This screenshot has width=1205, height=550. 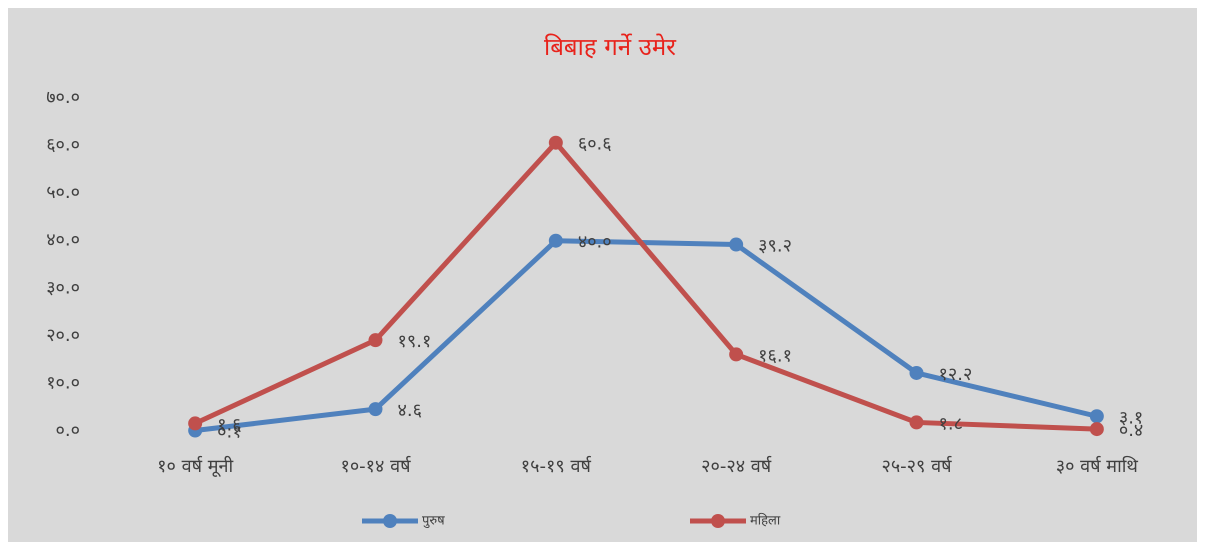 What do you see at coordinates (68, 430) in the screenshot?
I see `y-tick-label: ०.०` at bounding box center [68, 430].